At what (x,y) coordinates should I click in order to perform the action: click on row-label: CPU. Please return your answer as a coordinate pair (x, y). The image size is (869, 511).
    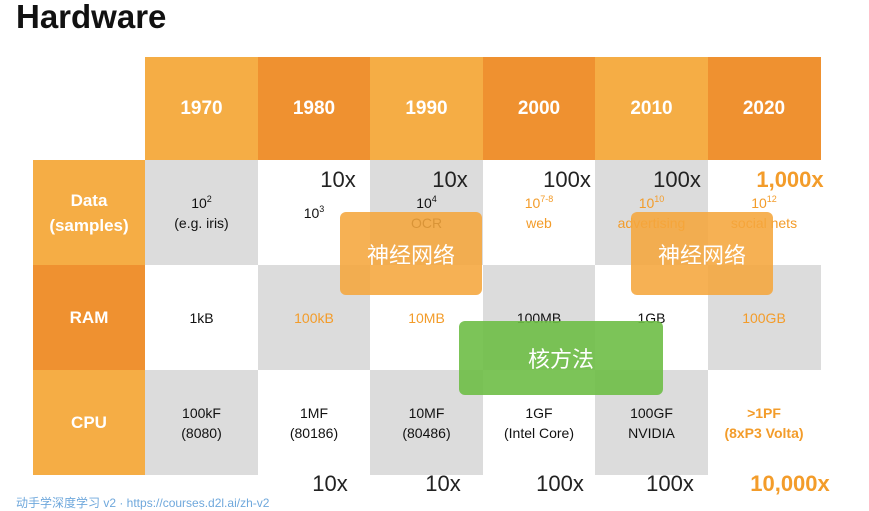
    Looking at the image, I should click on (89, 422).